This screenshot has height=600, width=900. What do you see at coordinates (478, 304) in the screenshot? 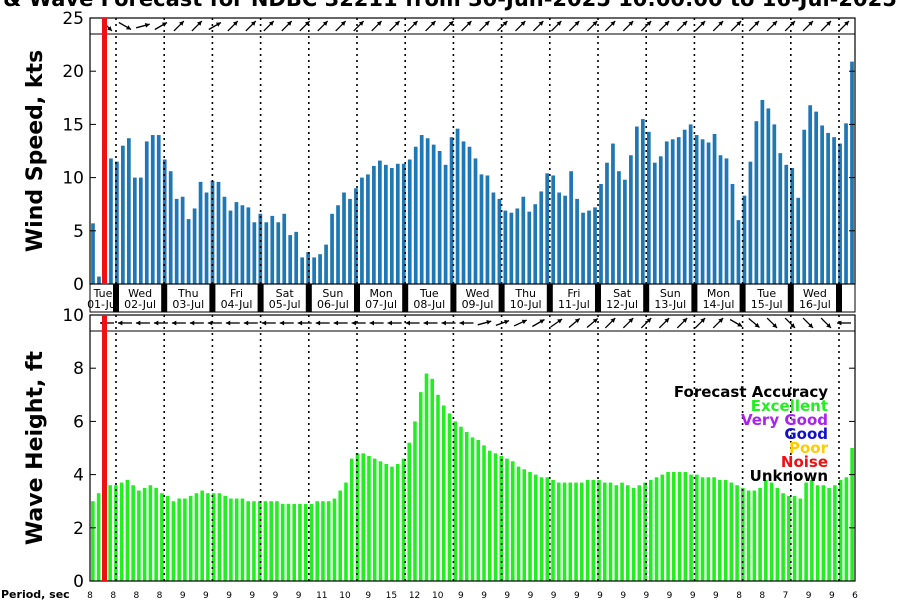
I see `day-date: 09-Jul` at bounding box center [478, 304].